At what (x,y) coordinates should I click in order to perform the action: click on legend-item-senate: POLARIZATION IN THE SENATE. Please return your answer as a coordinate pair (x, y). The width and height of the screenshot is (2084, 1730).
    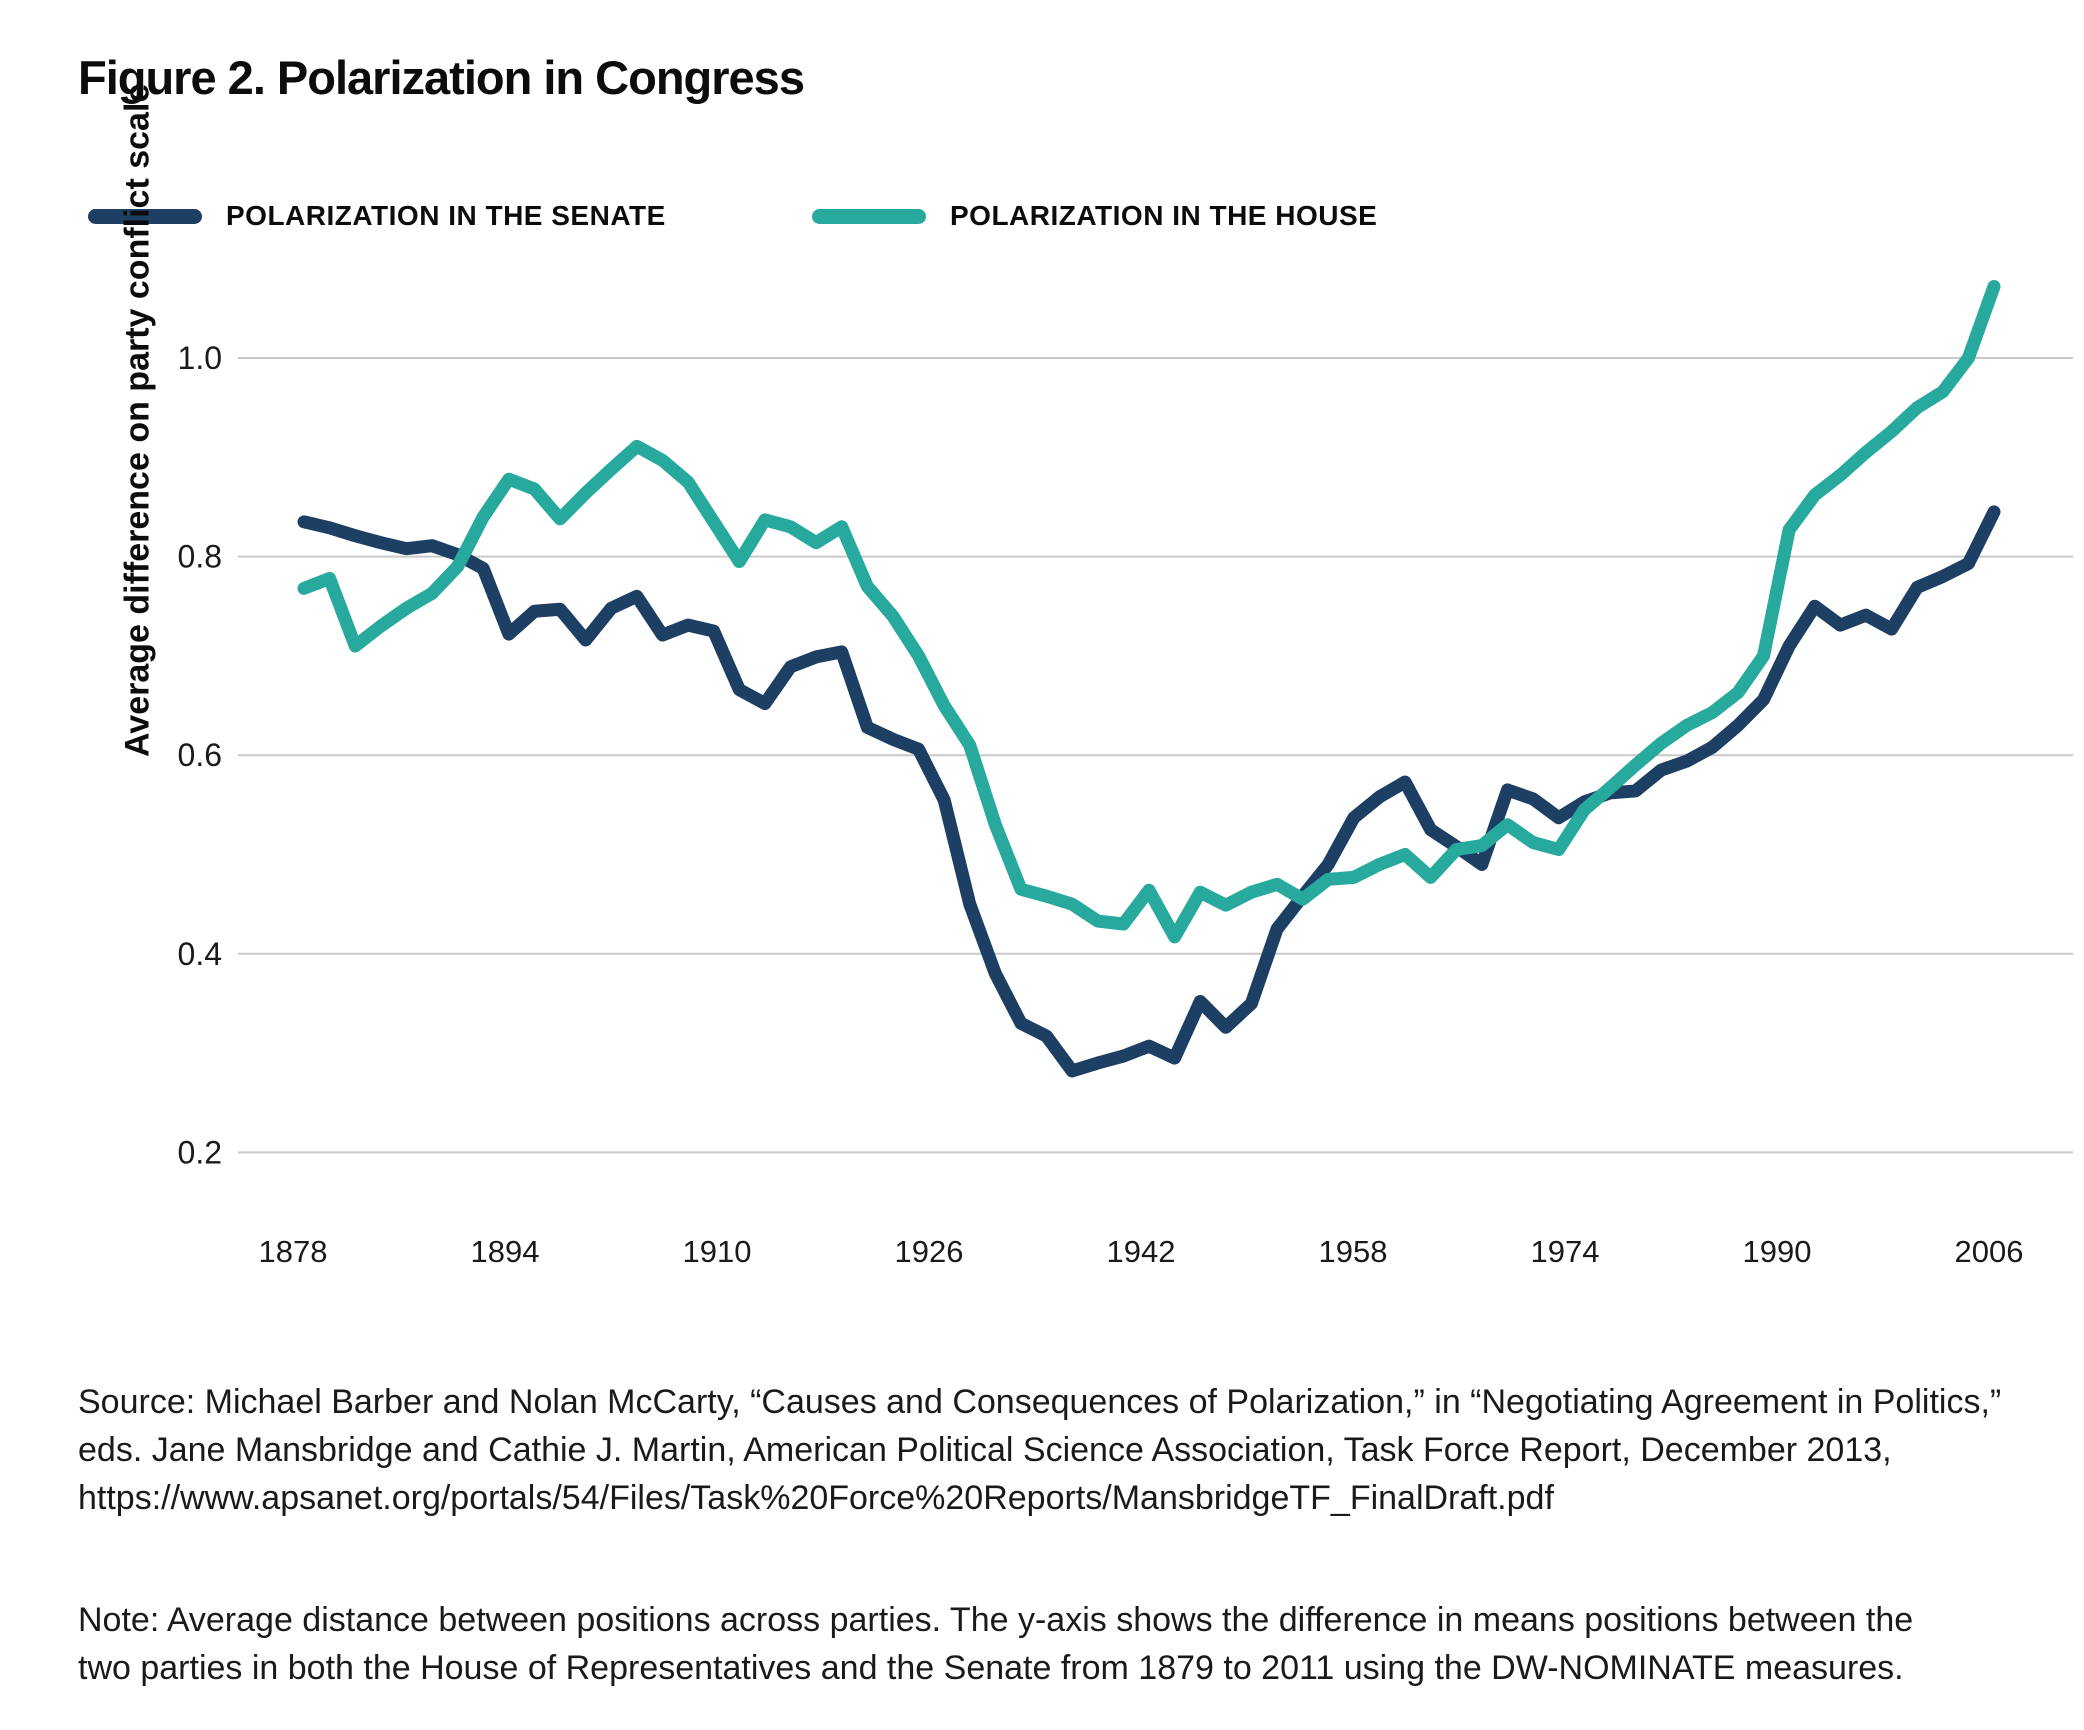
    Looking at the image, I should click on (377, 216).